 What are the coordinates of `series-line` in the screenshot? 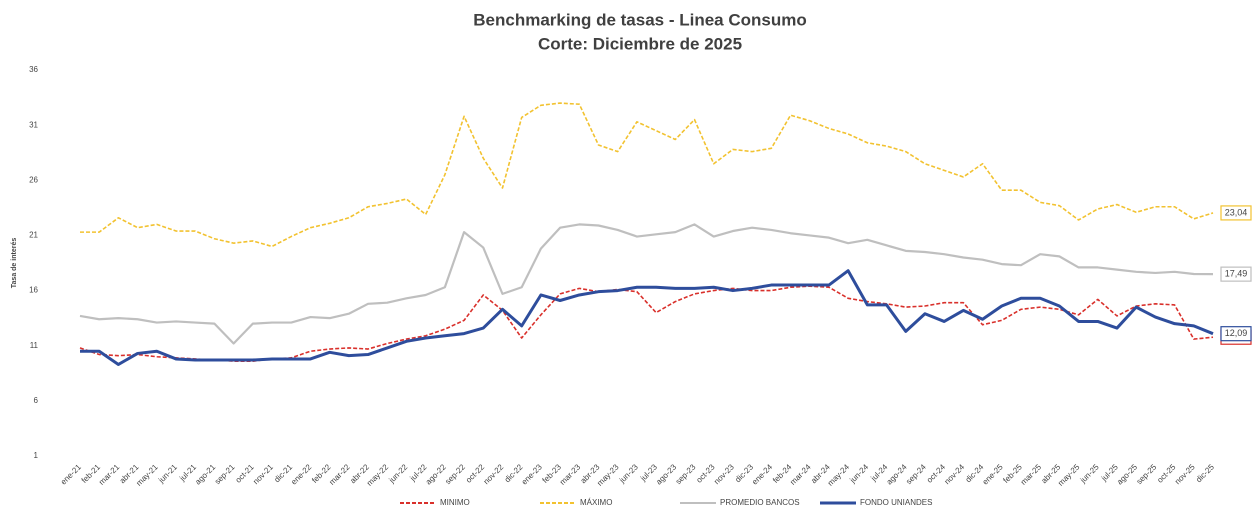 It's located at (646, 323).